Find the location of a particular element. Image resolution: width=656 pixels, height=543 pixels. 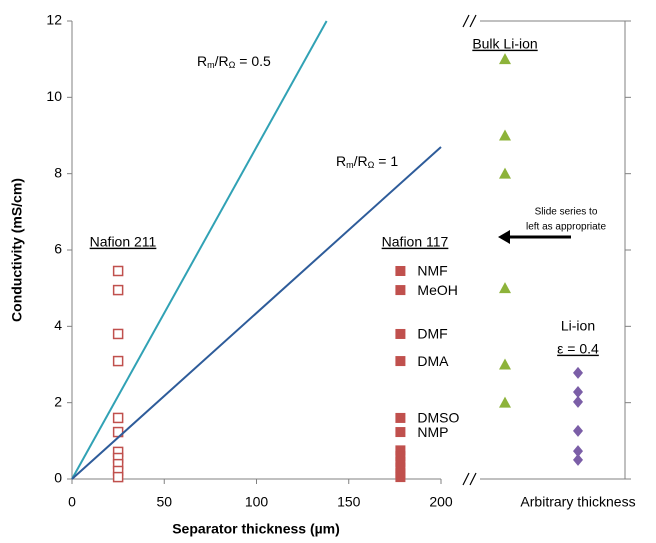

annotation: left as appropriate is located at coordinates (566, 227).